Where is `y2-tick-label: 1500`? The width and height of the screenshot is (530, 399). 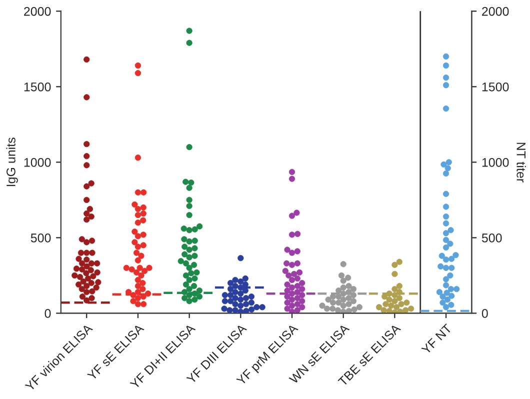 y2-tick-label: 1500 is located at coordinates (495, 87).